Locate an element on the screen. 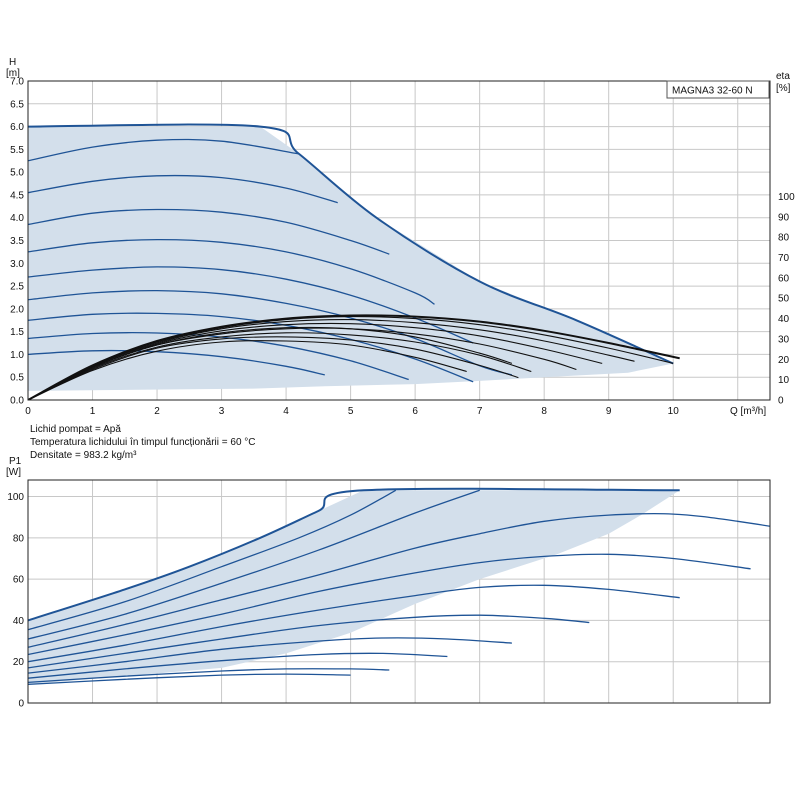 This screenshot has width=800, height=800. head-y-tick-label: 3.0 is located at coordinates (17, 264).